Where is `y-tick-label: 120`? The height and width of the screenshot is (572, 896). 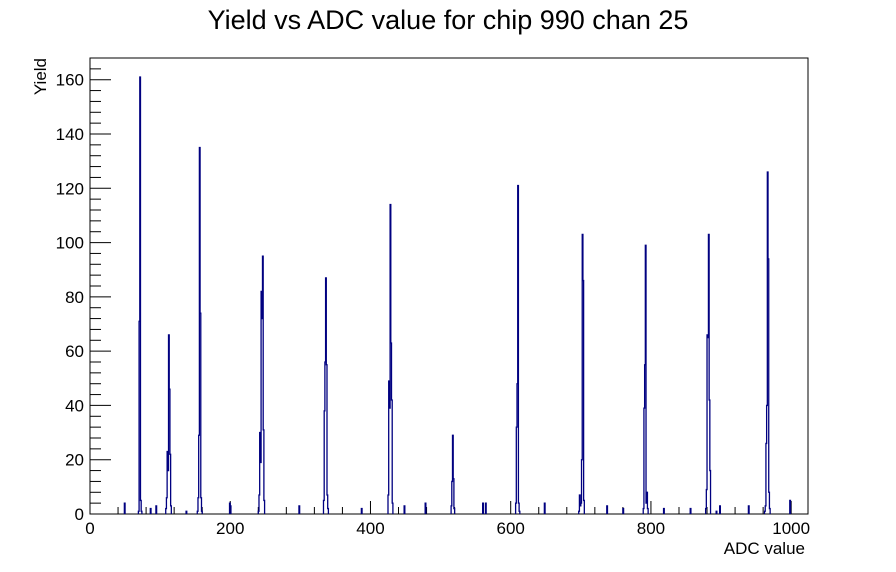
y-tick-label: 120 is located at coordinates (70, 188).